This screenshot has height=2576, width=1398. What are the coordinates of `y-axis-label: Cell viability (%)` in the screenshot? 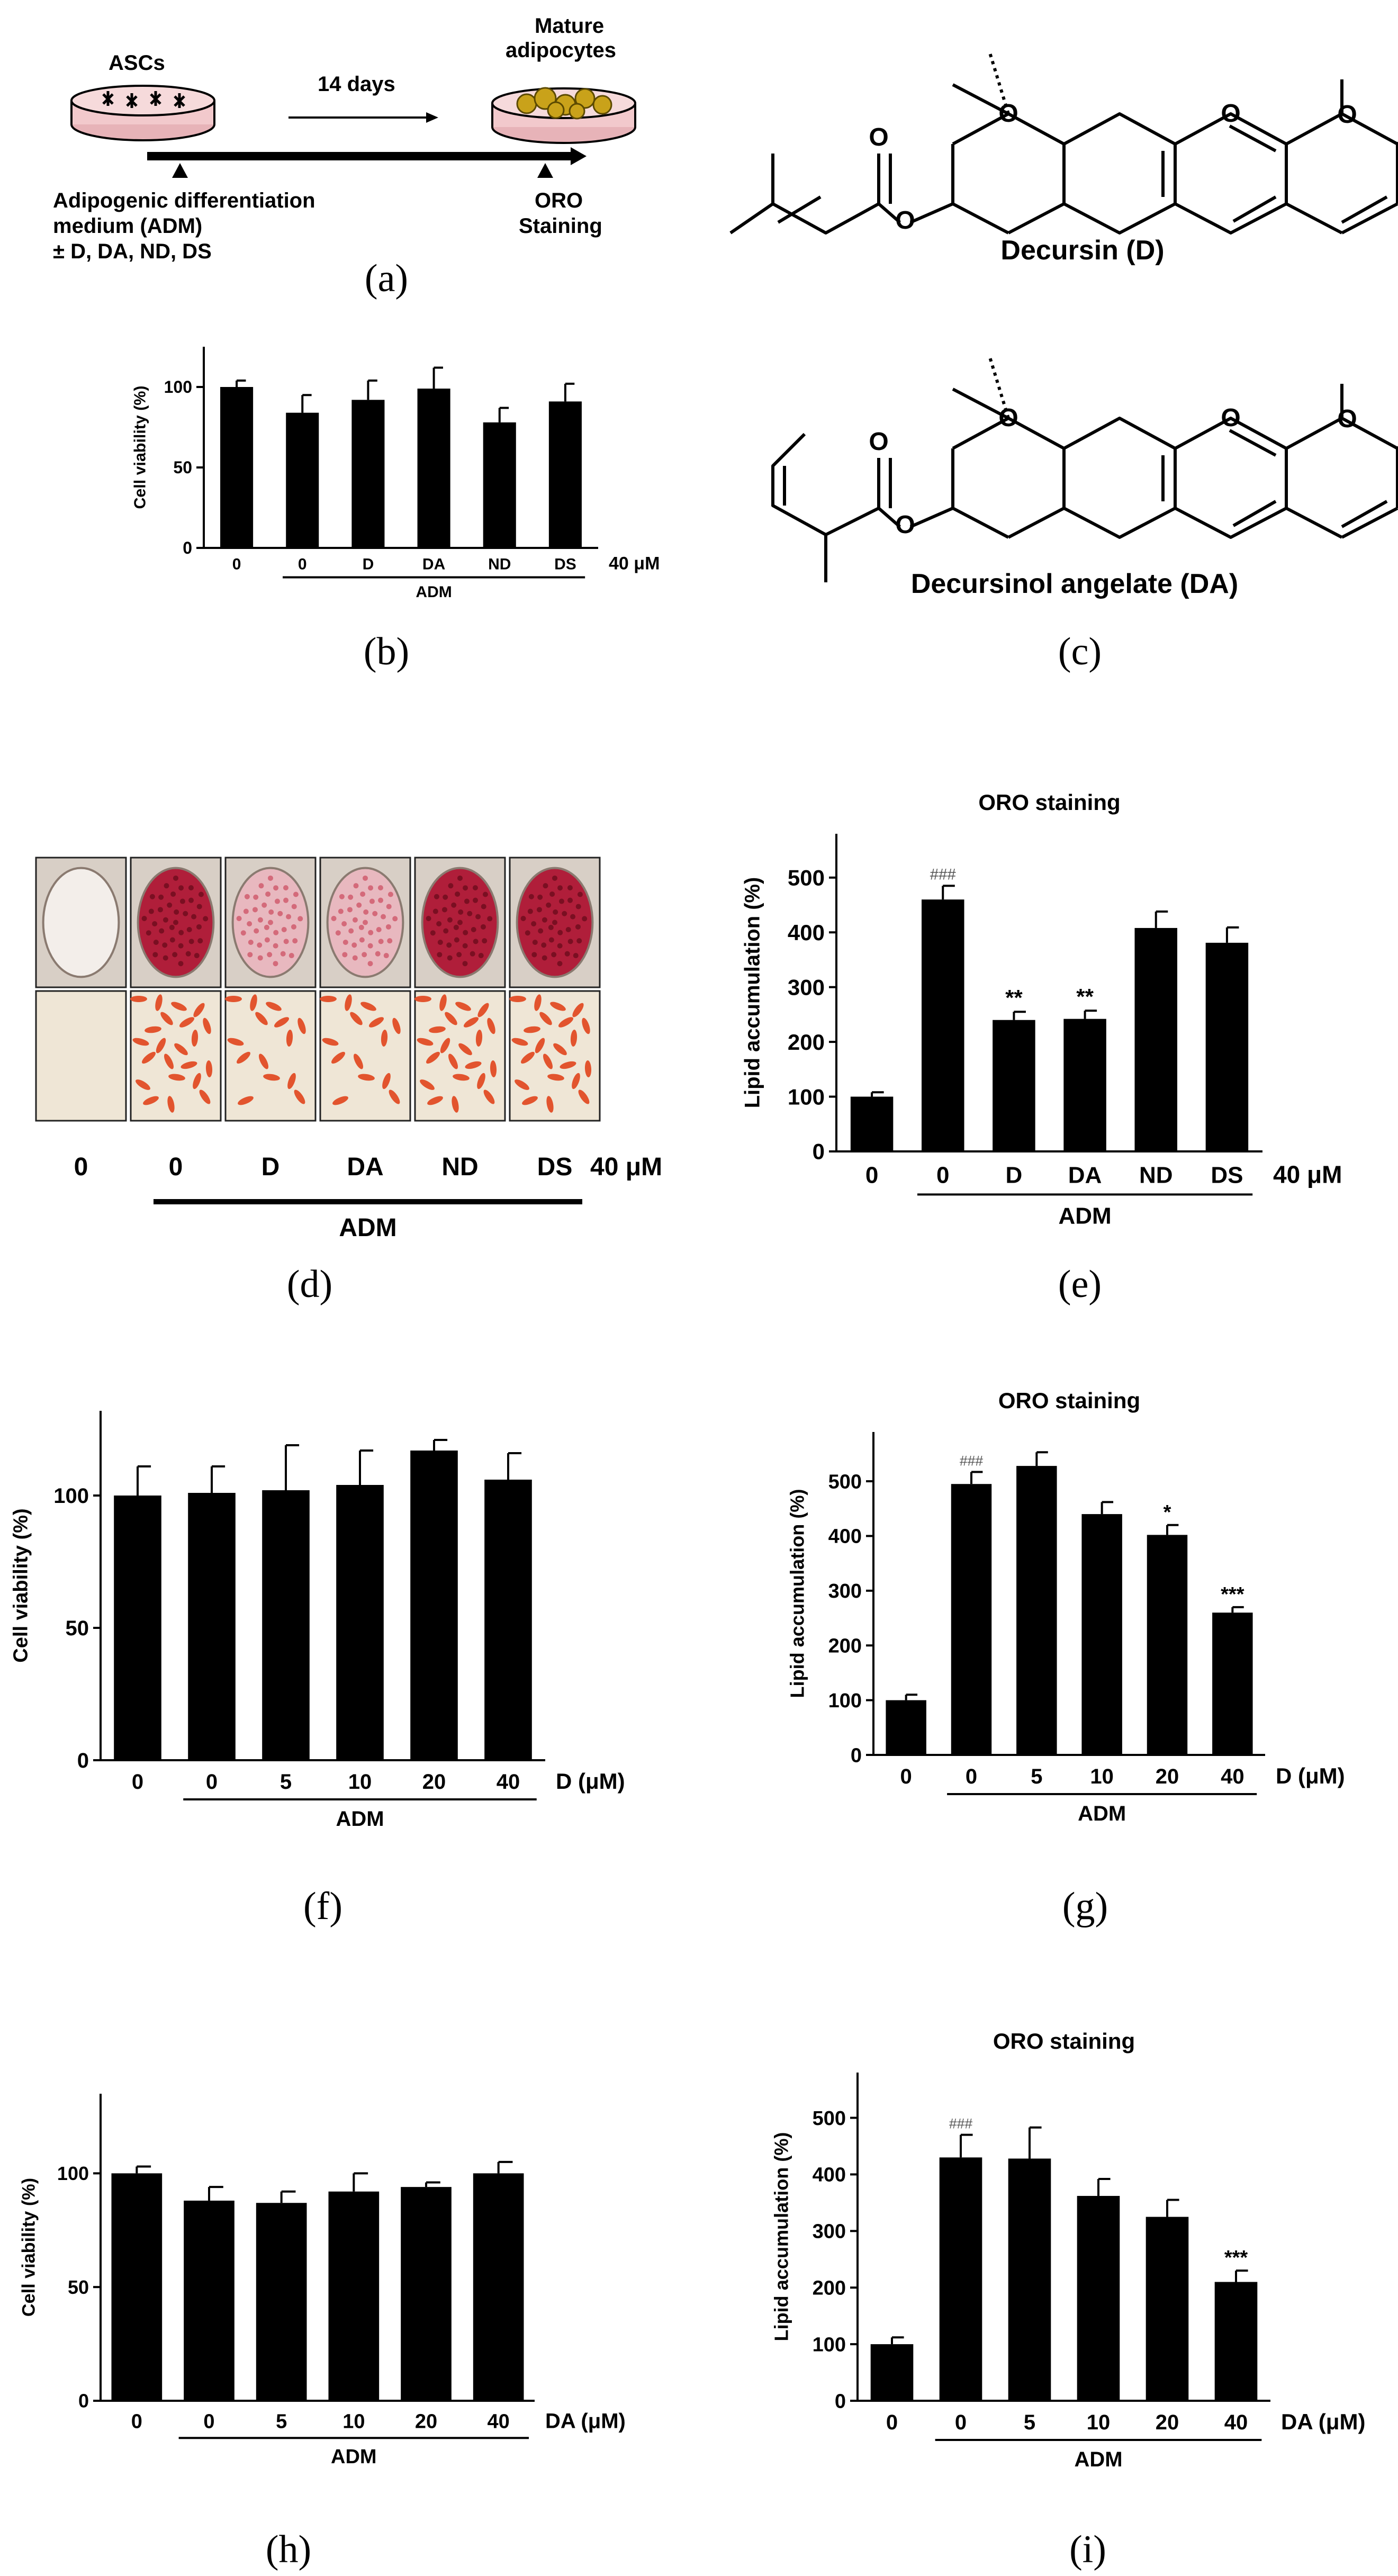 It's located at (140, 447).